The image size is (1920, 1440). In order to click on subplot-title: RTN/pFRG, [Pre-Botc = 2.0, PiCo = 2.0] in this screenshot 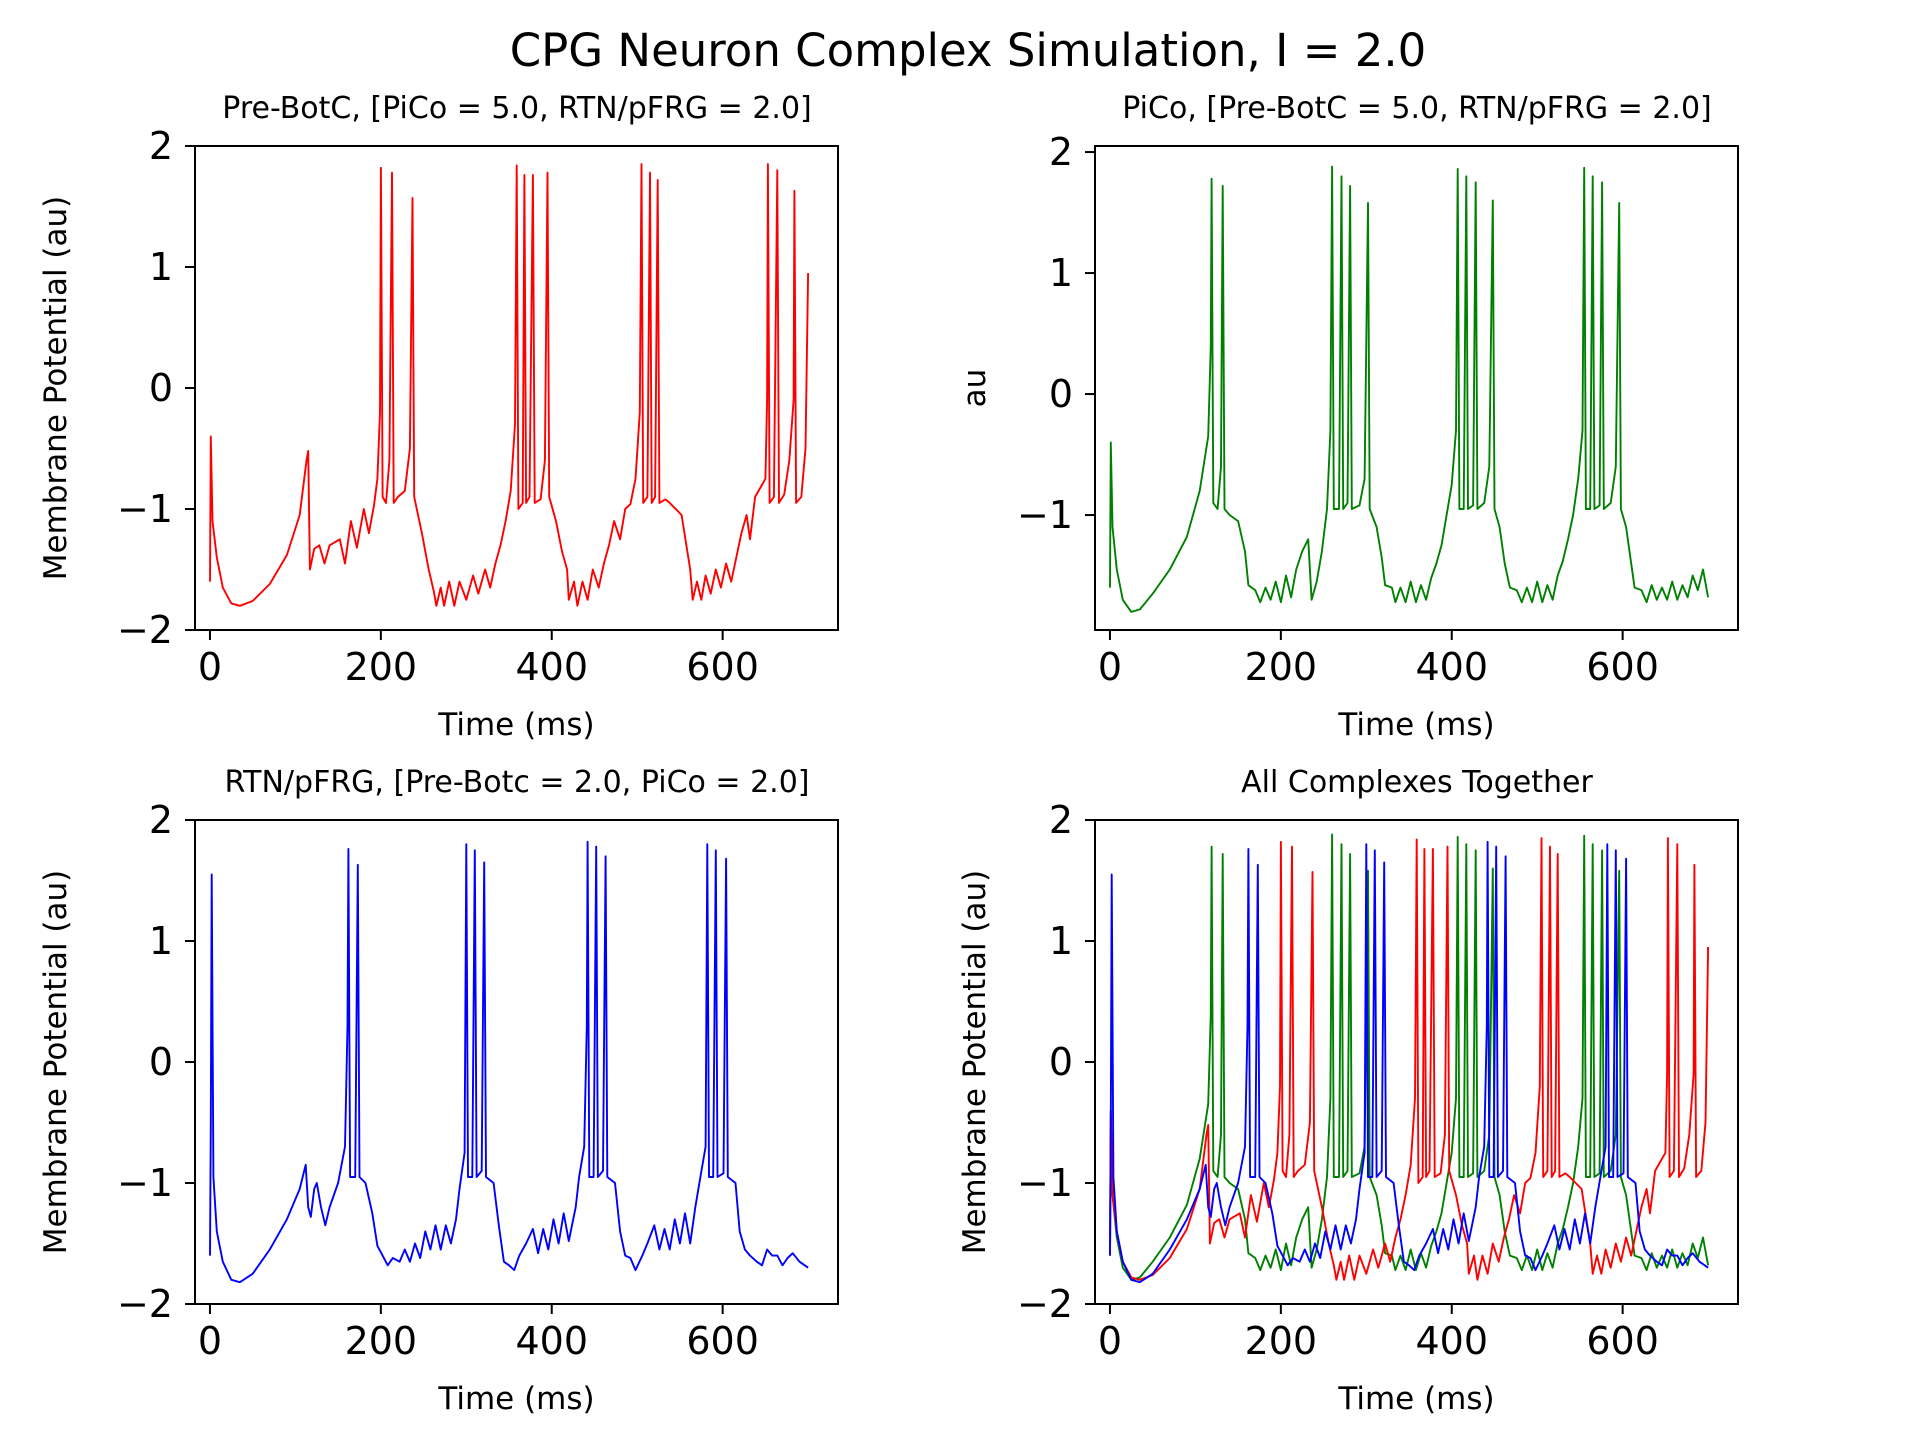, I will do `click(516, 782)`.